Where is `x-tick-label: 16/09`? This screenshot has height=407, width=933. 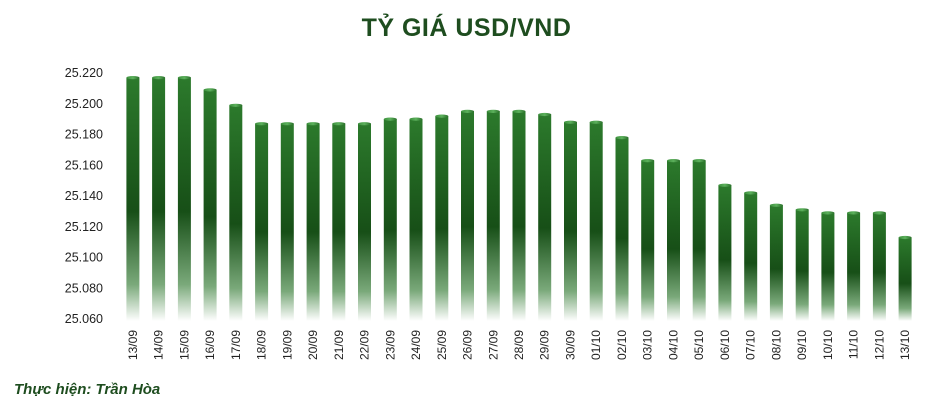
x-tick-label: 16/09 is located at coordinates (210, 345).